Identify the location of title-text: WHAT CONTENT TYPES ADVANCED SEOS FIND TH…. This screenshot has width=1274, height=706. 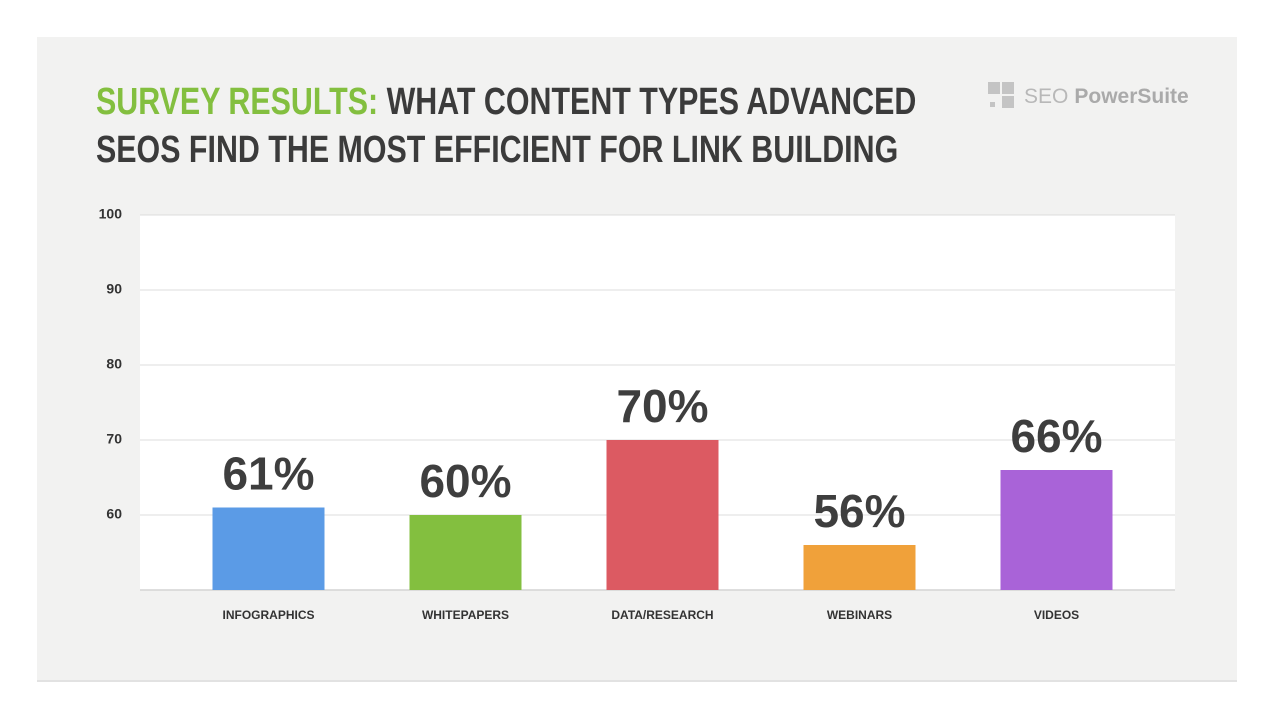
(506, 126).